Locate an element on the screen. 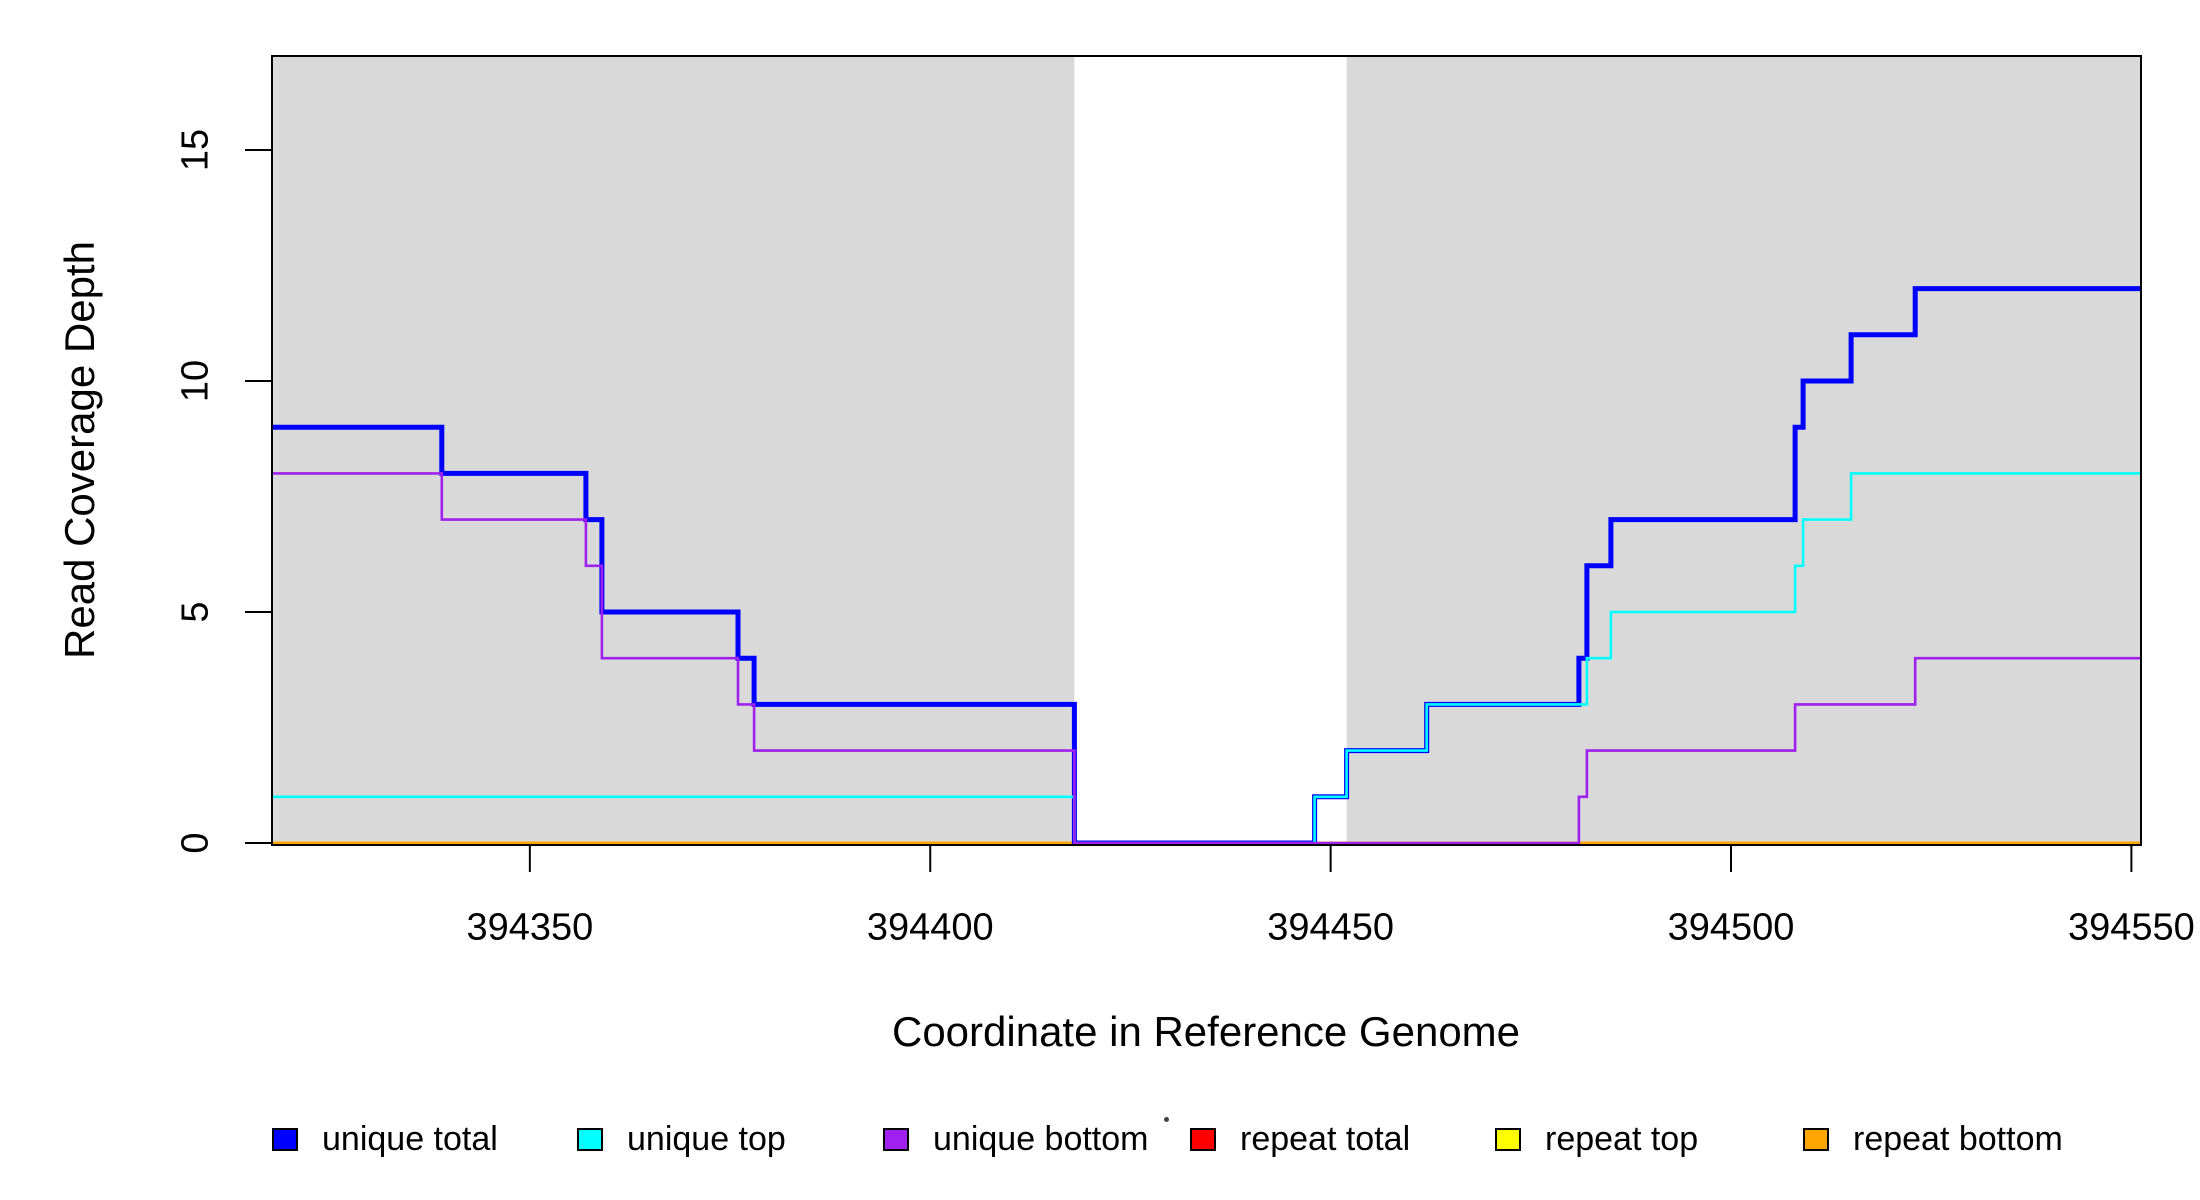 This screenshot has height=1200, width=2200. legend-swatch-repeat-bottom is located at coordinates (1816, 1139).